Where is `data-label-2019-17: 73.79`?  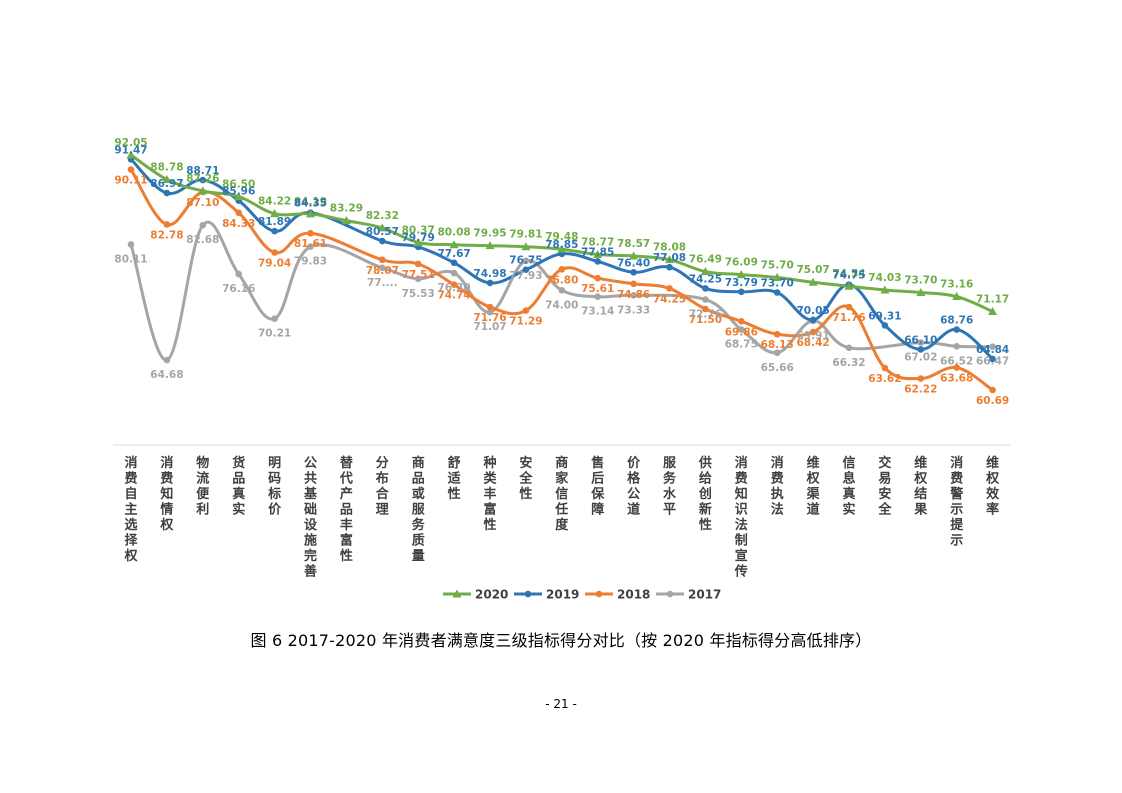
data-label-2019-17: 73.79 is located at coordinates (741, 283).